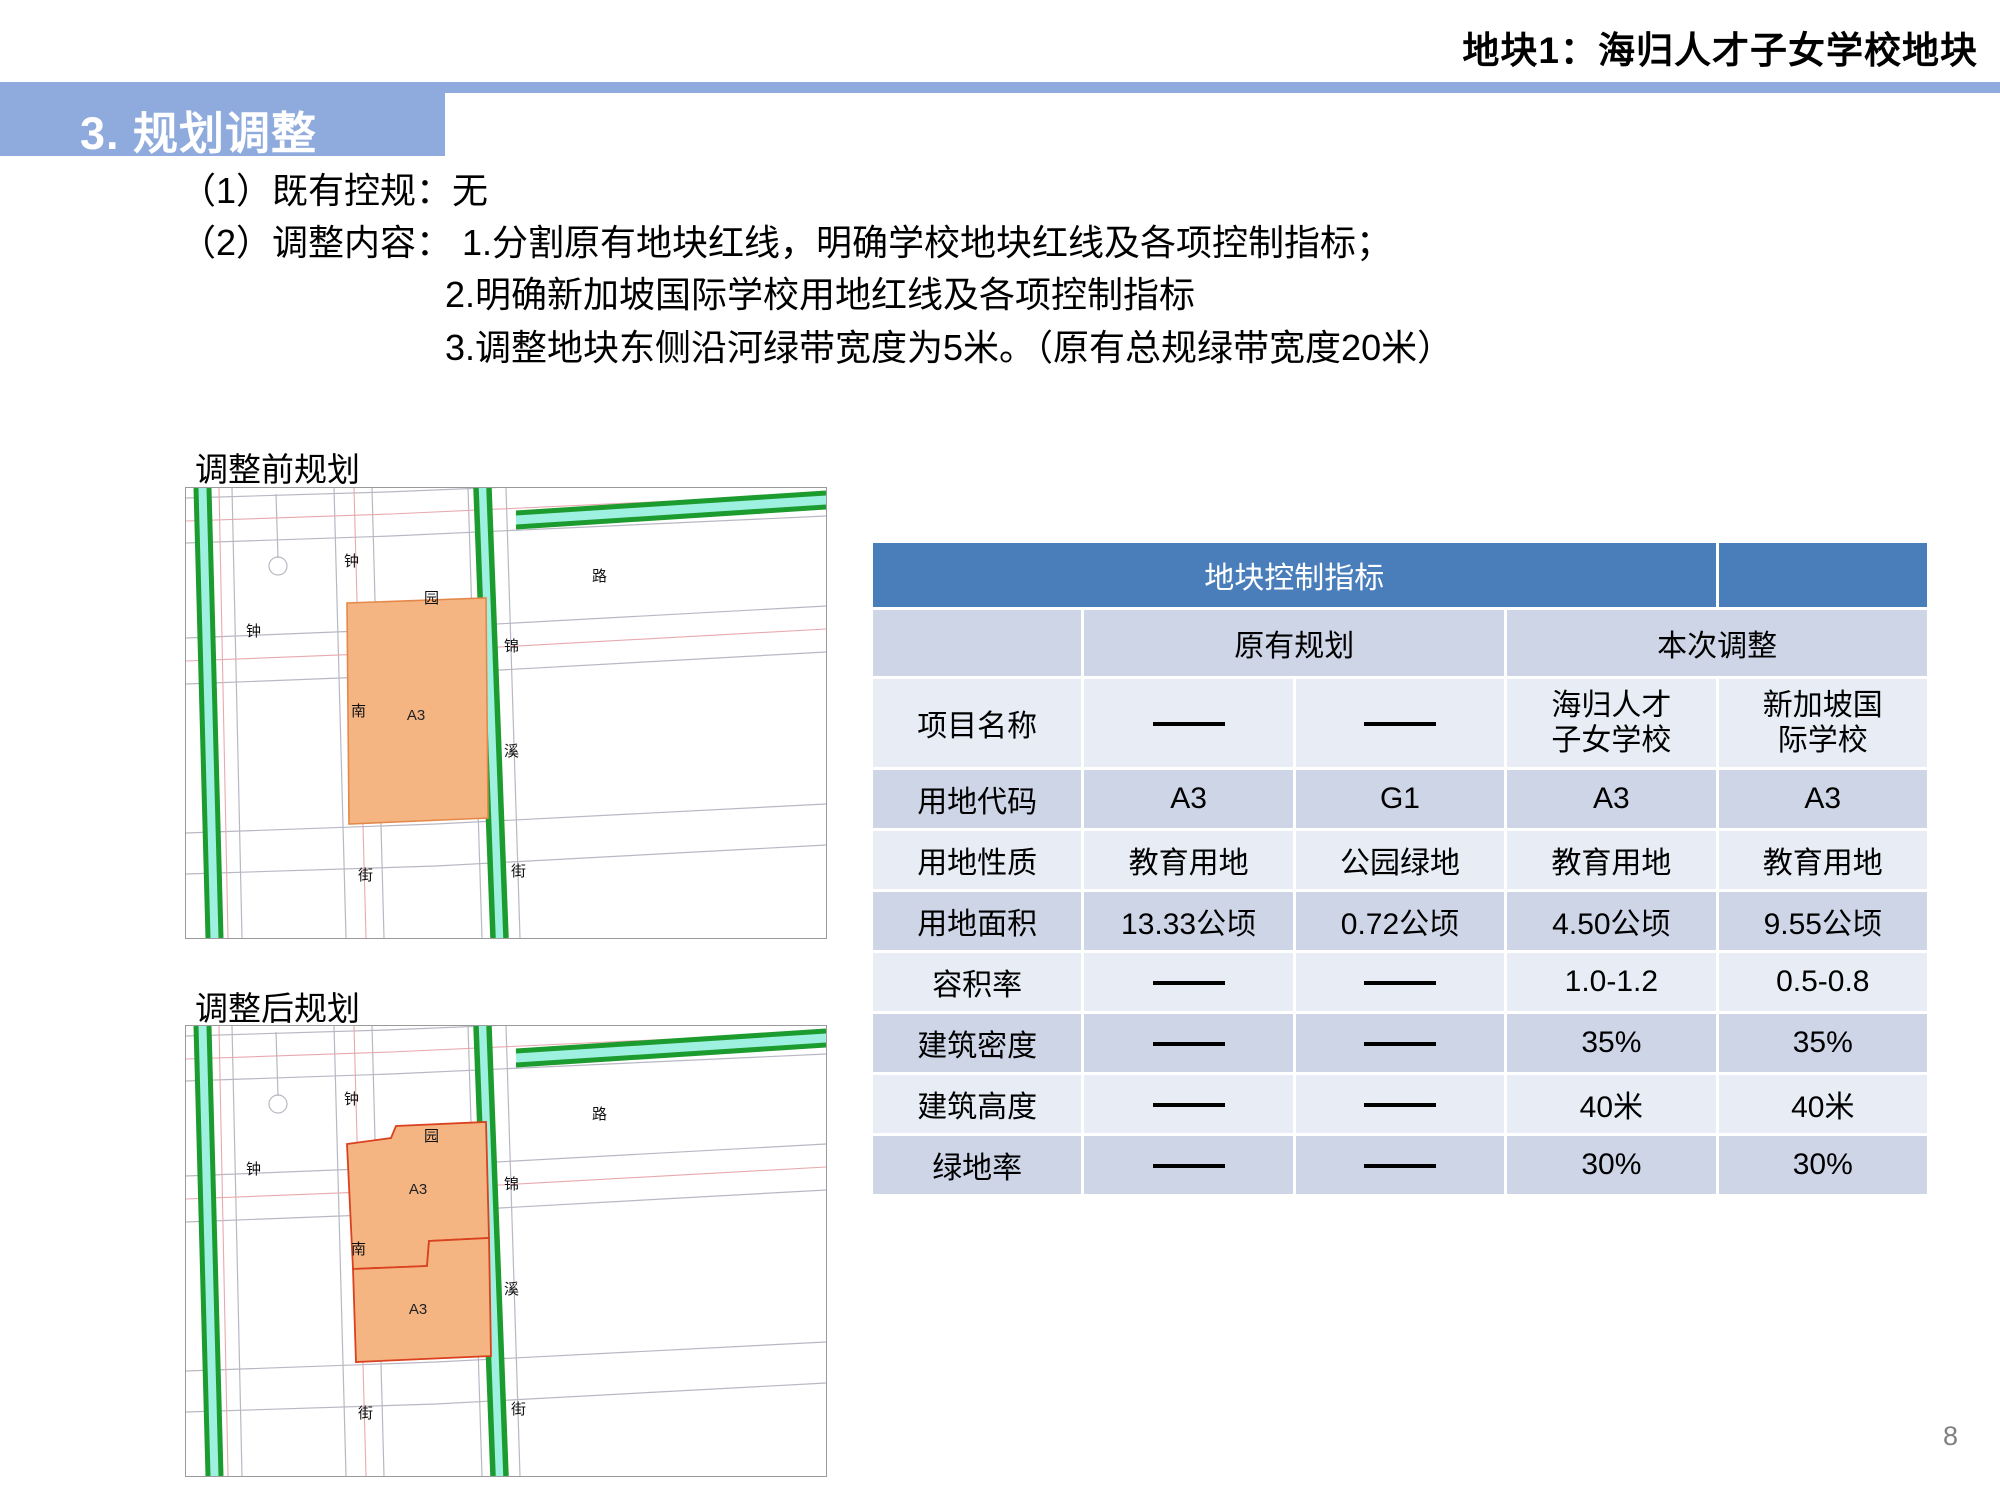 This screenshot has height=1500, width=2000. What do you see at coordinates (977, 921) in the screenshot?
I see `row-label-land-area: 用地面积` at bounding box center [977, 921].